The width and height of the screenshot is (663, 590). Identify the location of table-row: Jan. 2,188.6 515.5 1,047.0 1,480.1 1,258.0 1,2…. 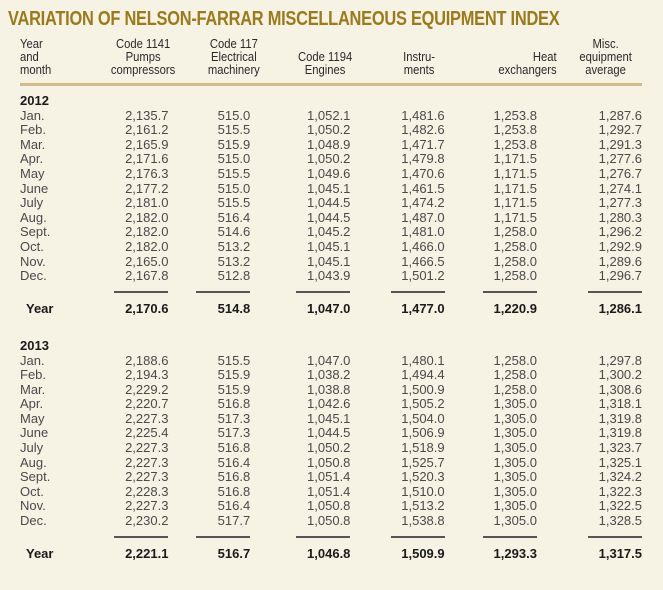
(331, 360).